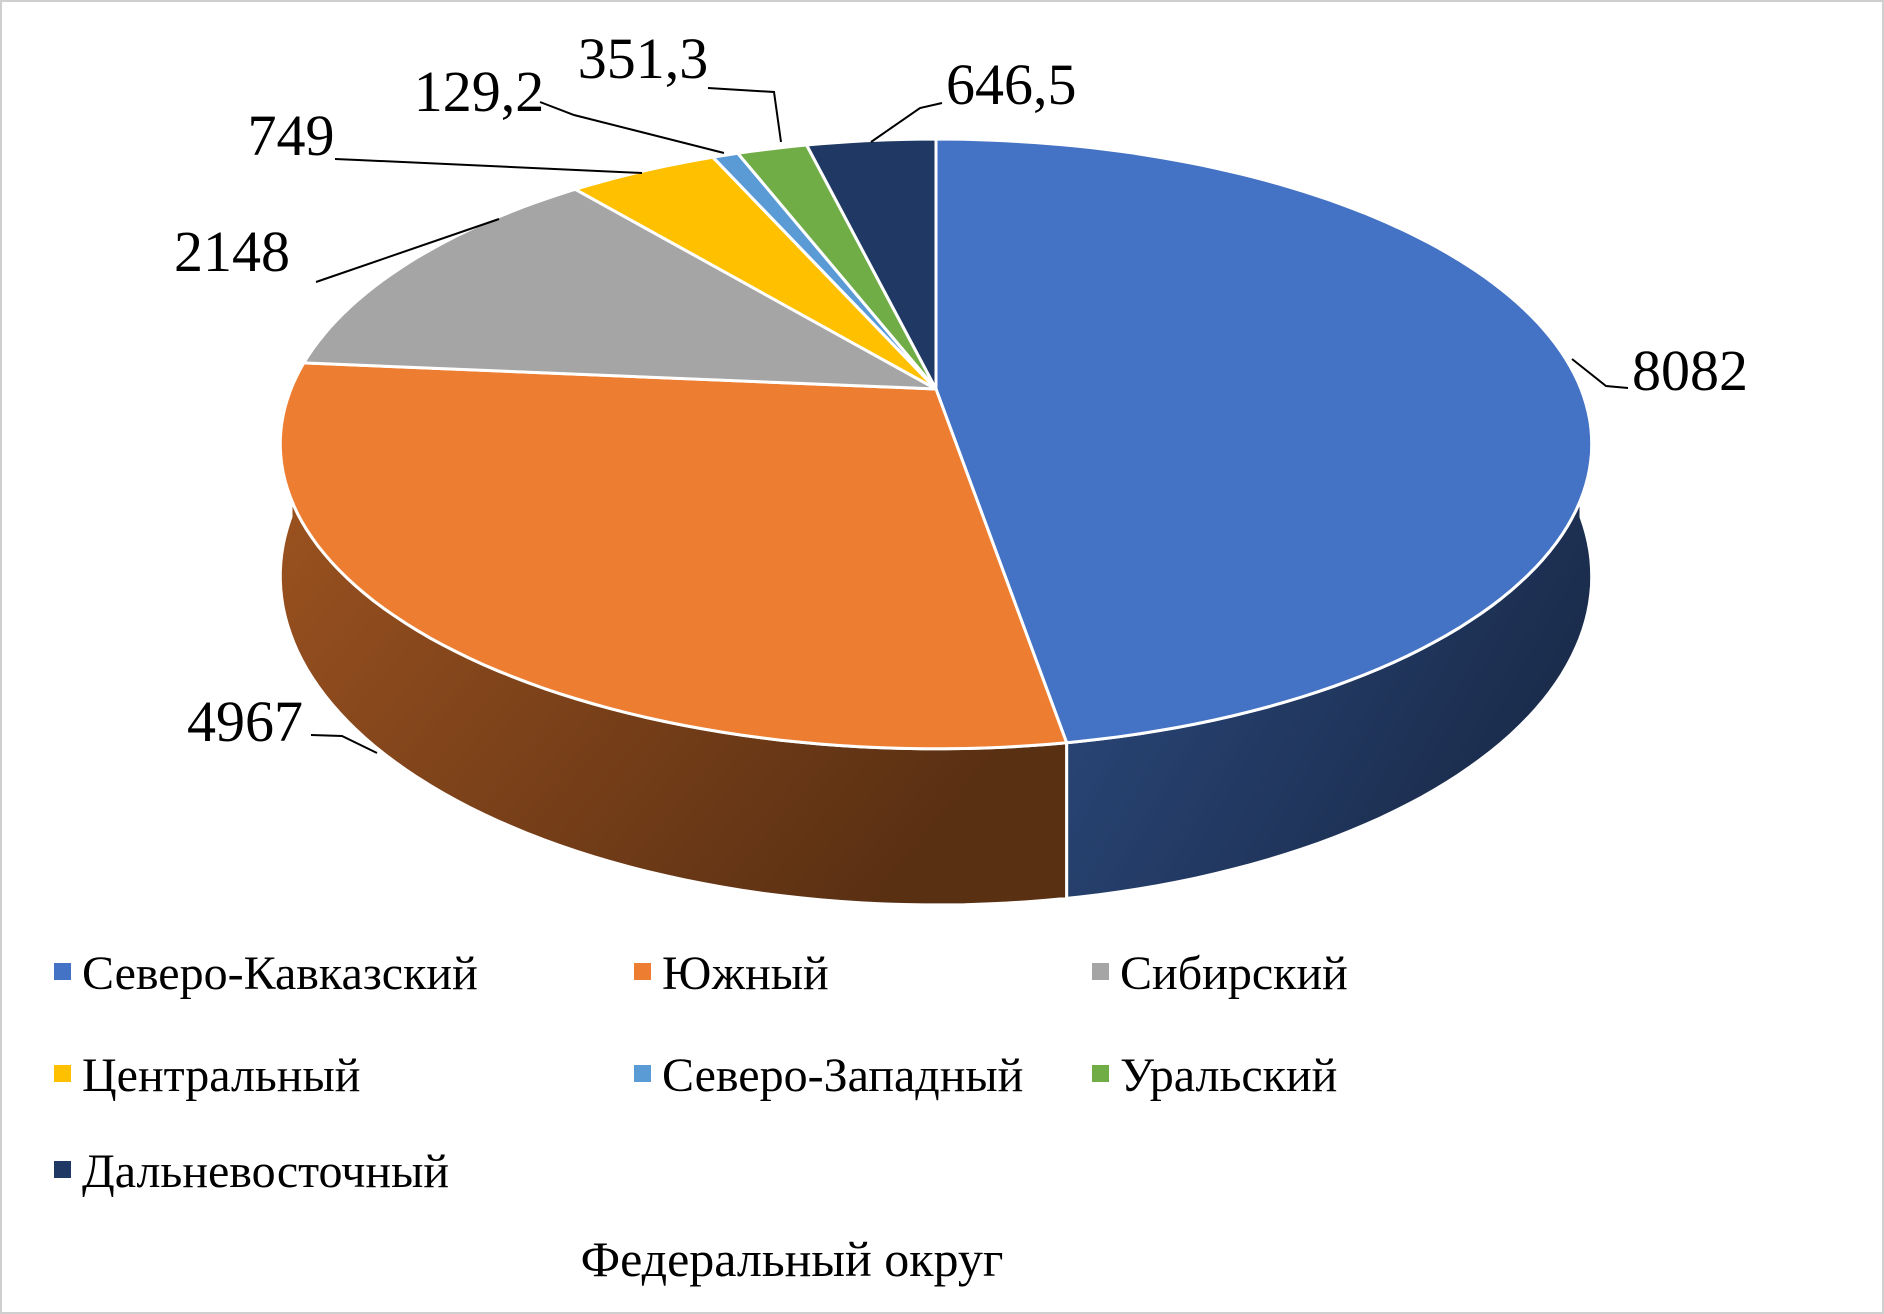 The image size is (1884, 1314). What do you see at coordinates (1690, 370) in the screenshot?
I see `data-label-severo-kavkazsky: 8082` at bounding box center [1690, 370].